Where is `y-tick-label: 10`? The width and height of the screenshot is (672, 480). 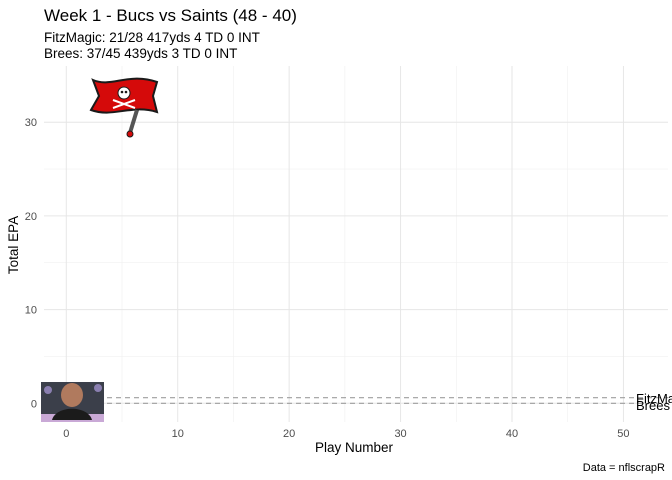
y-tick-label: 10 is located at coordinates (31, 311).